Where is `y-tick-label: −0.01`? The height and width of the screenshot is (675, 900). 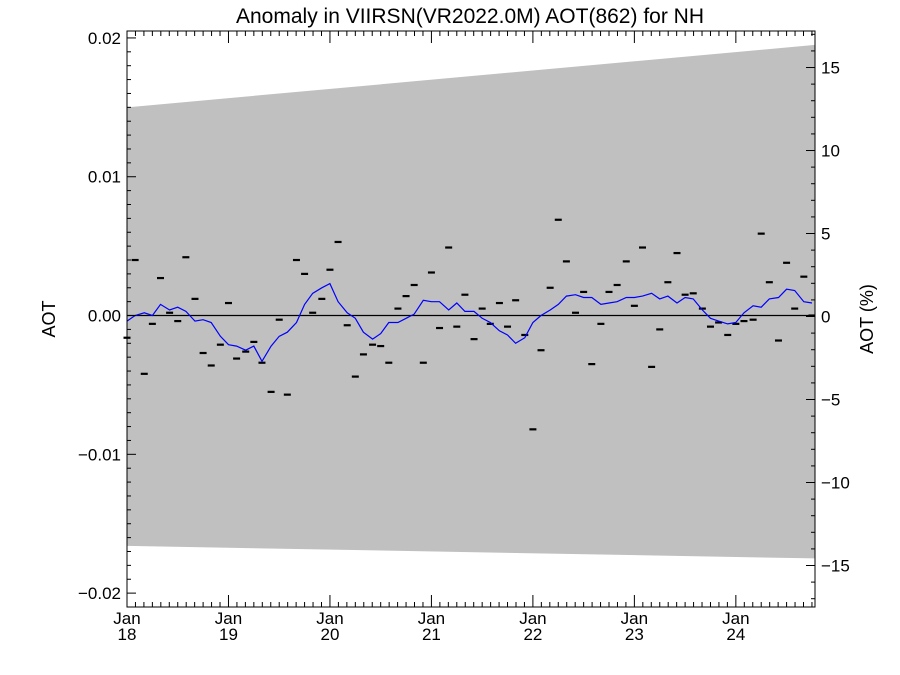
y-tick-label: −0.01 is located at coordinates (99, 454).